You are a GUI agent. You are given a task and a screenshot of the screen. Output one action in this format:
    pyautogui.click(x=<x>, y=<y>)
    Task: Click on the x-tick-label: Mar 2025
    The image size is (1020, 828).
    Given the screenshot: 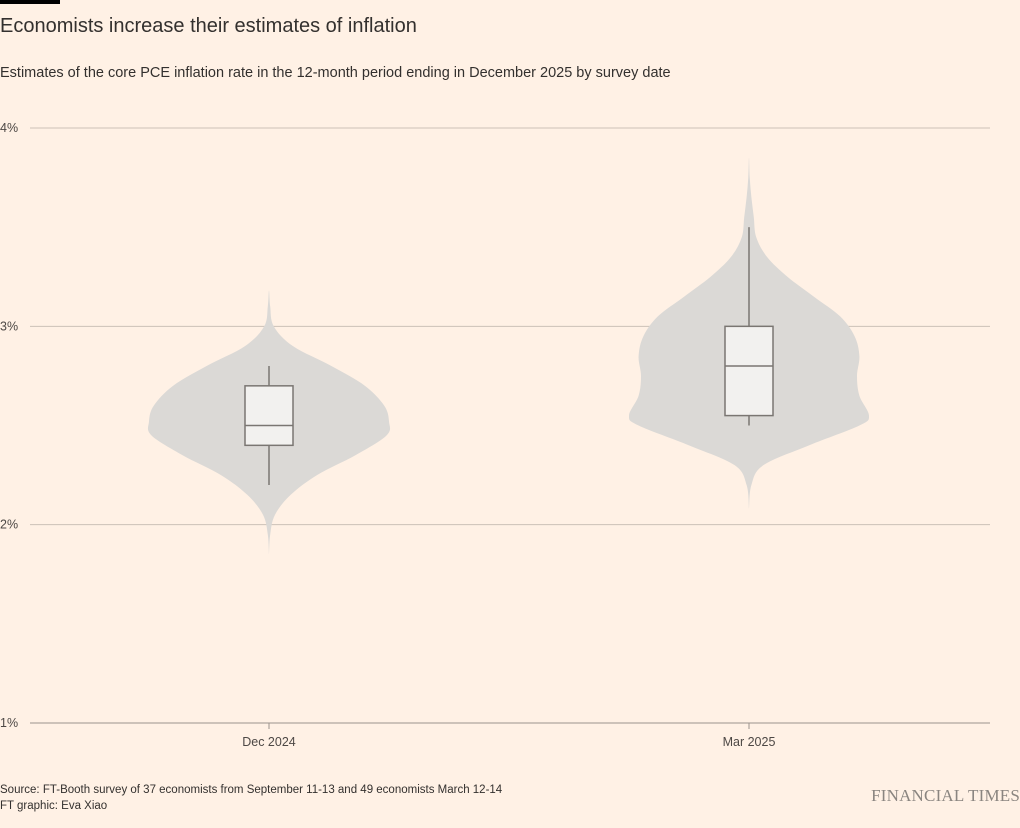 What is the action you would take?
    pyautogui.click(x=749, y=742)
    